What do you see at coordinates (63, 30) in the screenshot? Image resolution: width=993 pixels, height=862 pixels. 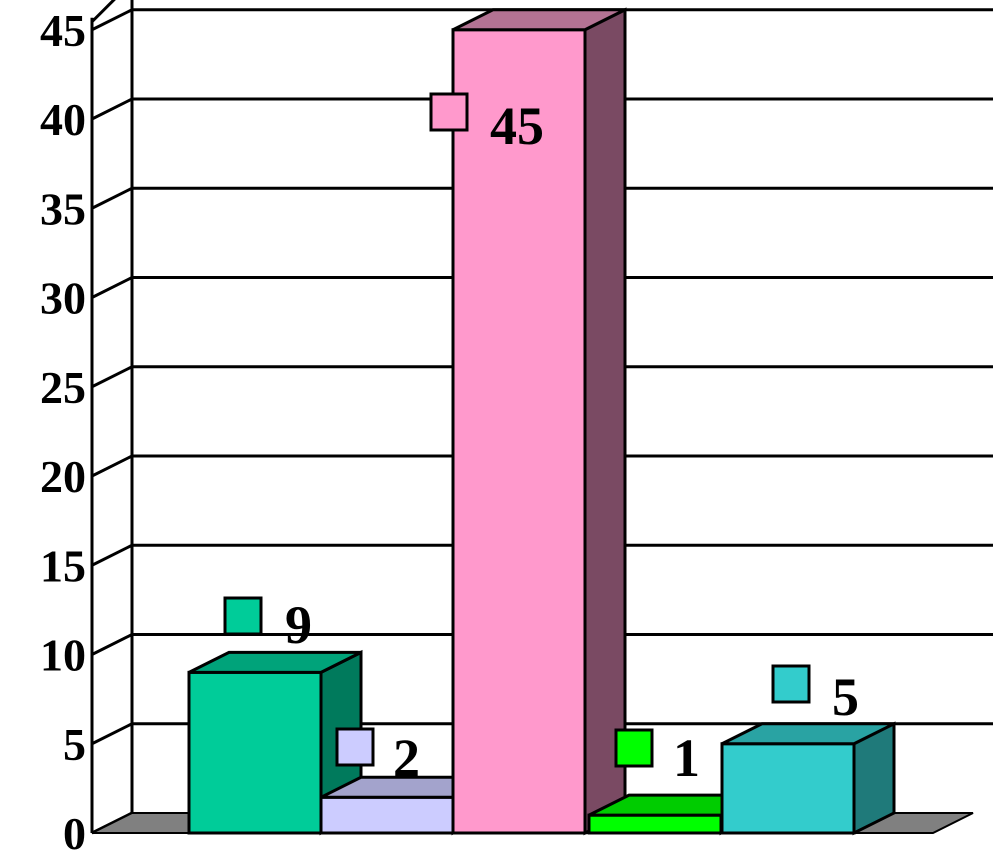 I see `y-tick-label: 45` at bounding box center [63, 30].